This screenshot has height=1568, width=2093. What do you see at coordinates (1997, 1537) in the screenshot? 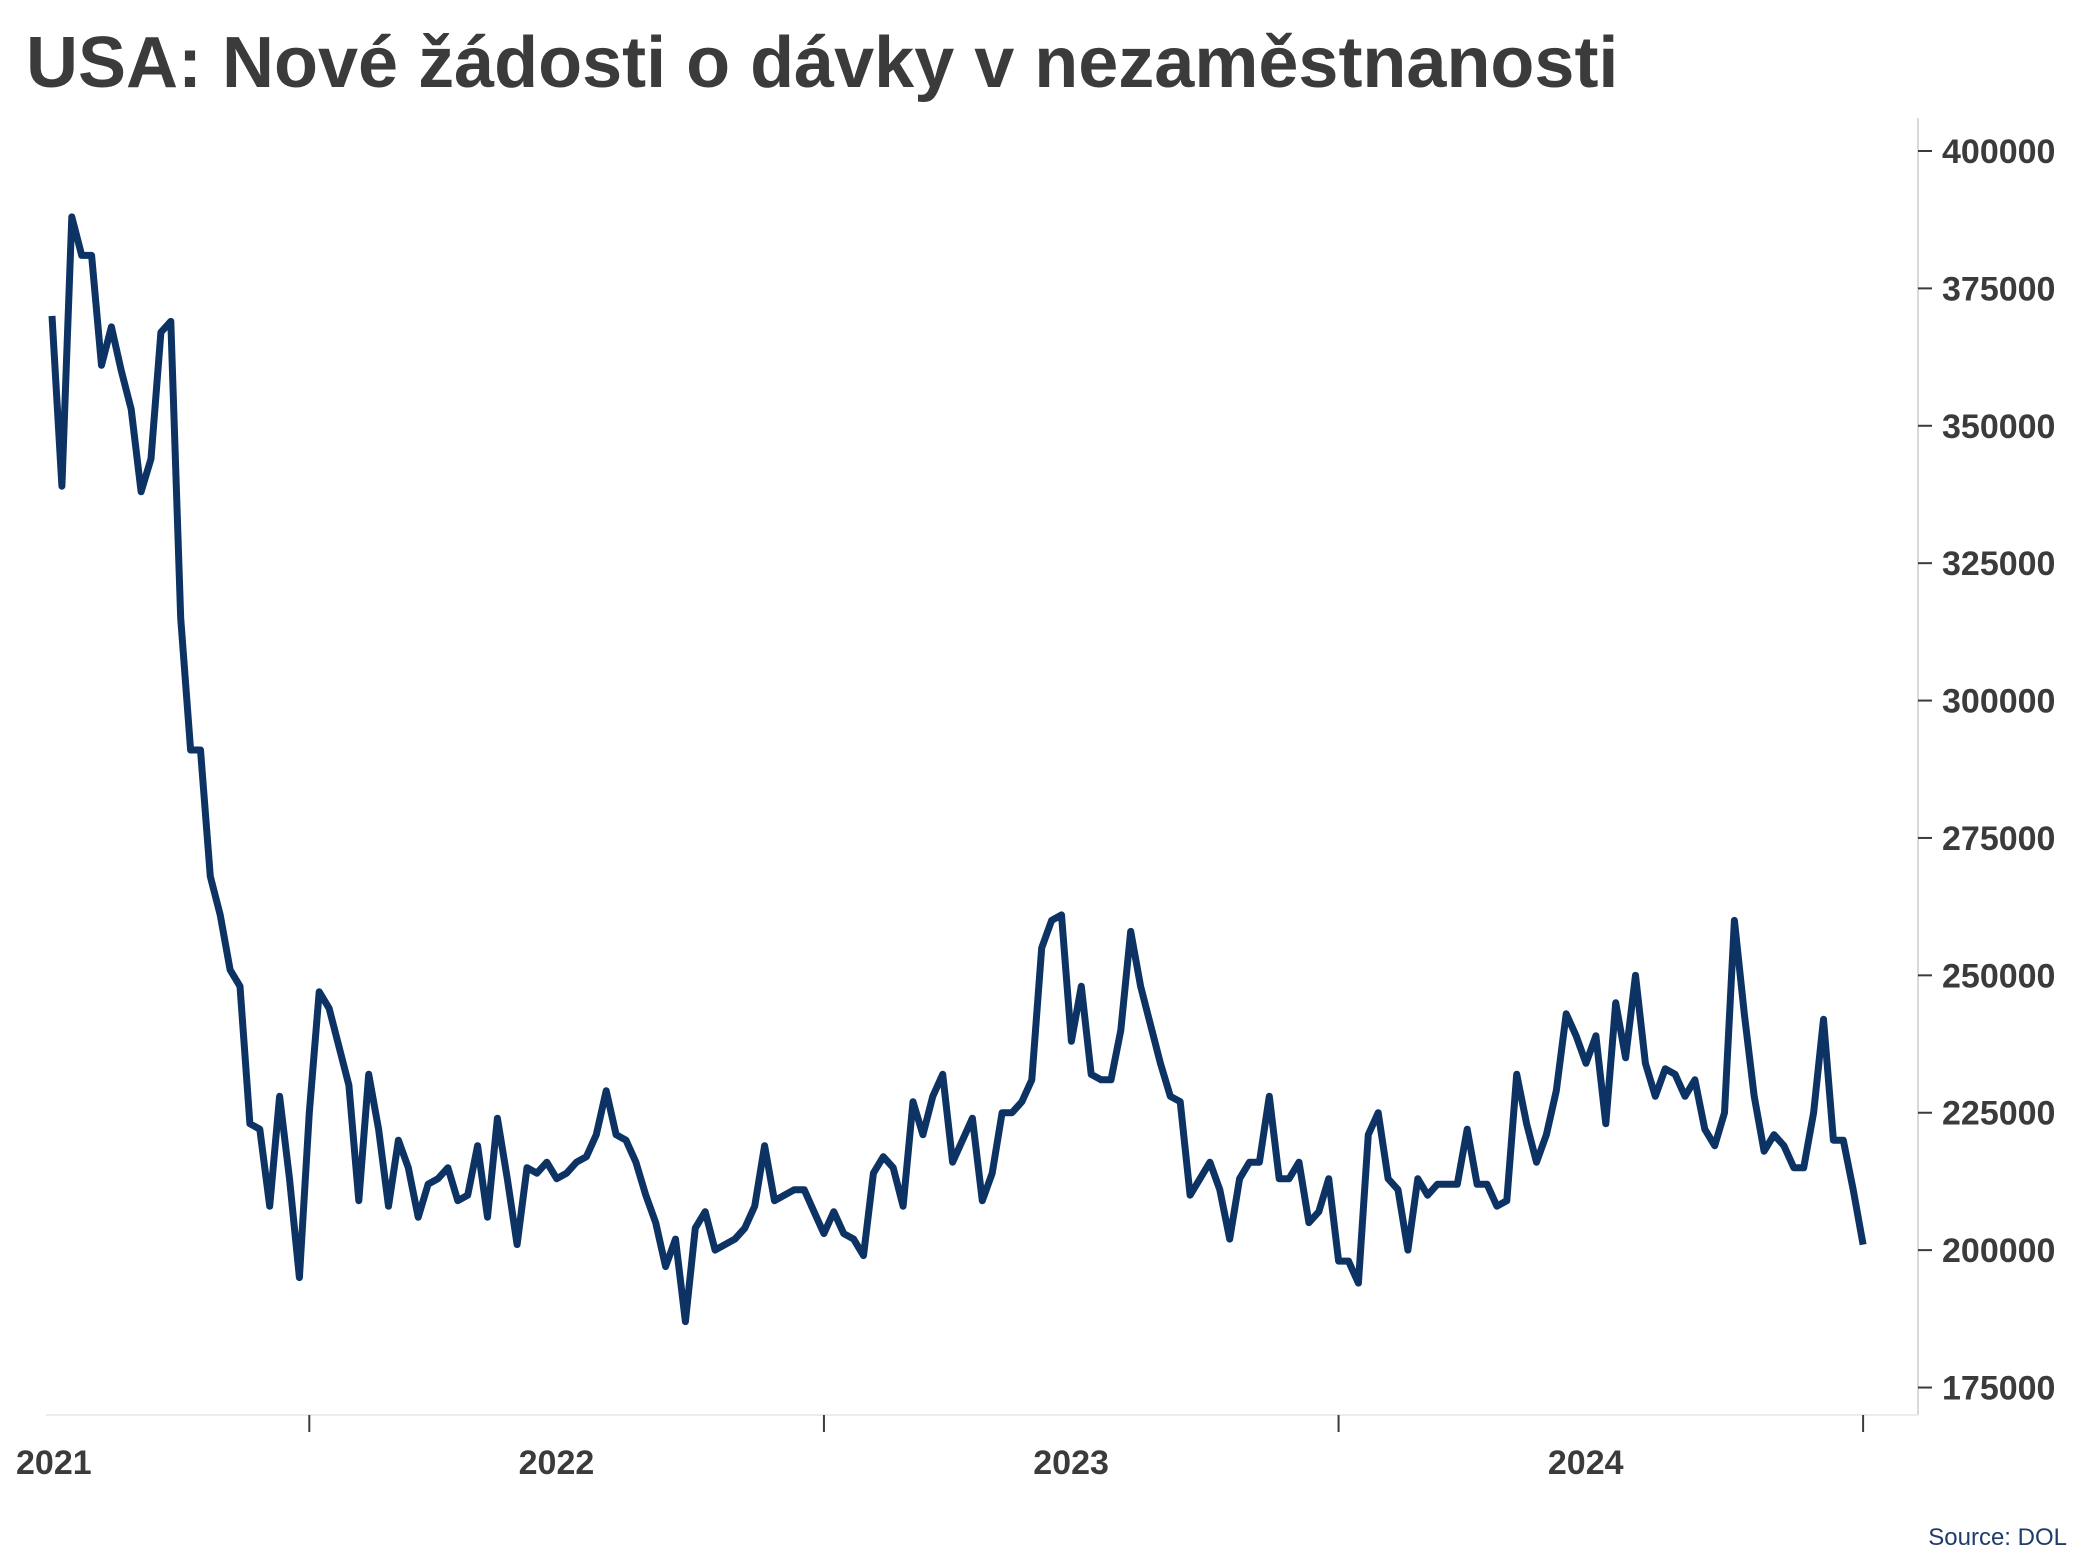
I see `source-note: Source: DOL` at bounding box center [1997, 1537].